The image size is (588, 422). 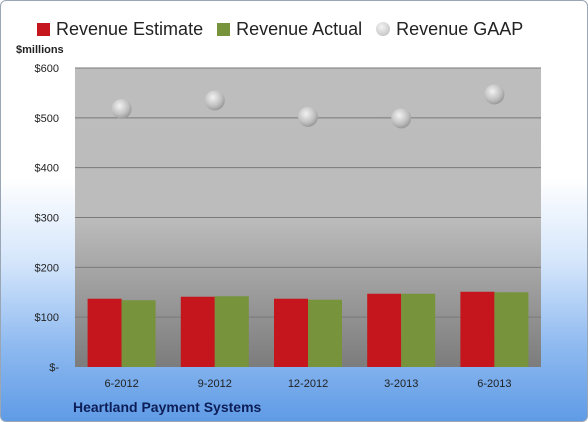 I want to click on y-tick-label: $300, so click(x=47, y=219).